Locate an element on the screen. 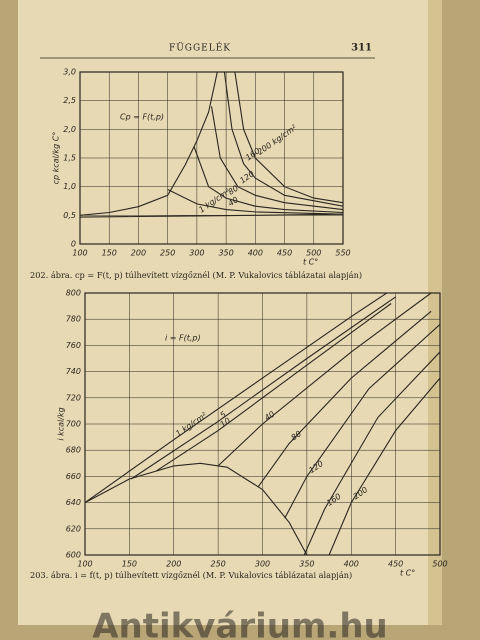 This screenshot has width=480, height=640. y-tick-label: 780 is located at coordinates (73, 319).